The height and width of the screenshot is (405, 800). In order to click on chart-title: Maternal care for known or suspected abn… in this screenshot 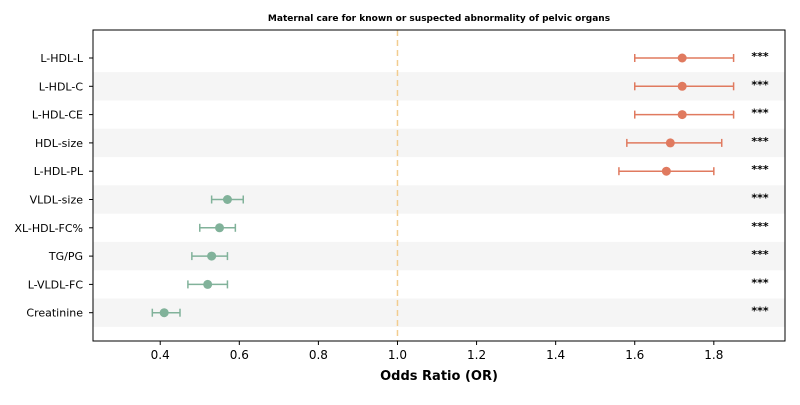, I will do `click(439, 19)`.